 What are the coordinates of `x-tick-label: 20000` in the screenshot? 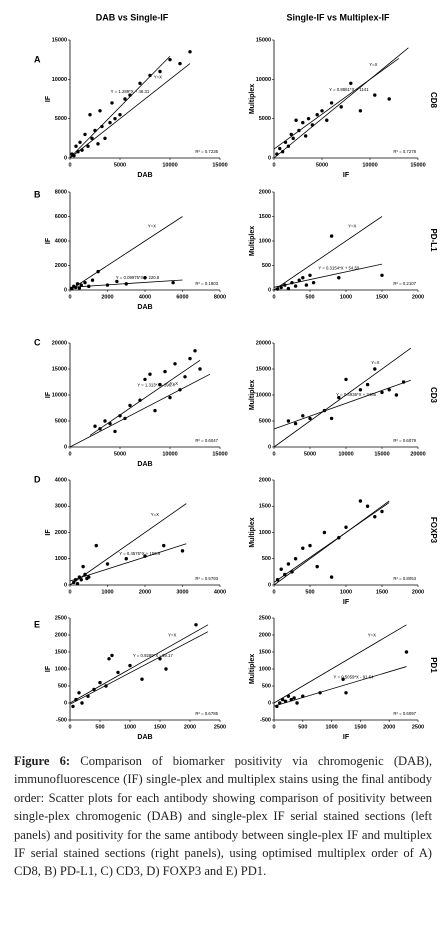 It's located at (417, 454).